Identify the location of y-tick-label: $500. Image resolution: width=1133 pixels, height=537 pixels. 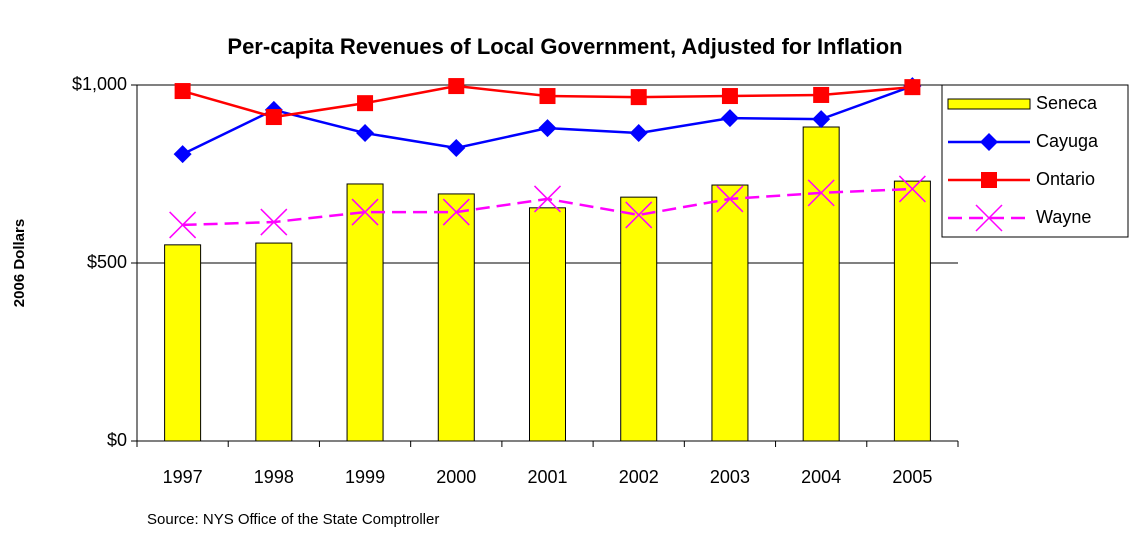
(107, 262).